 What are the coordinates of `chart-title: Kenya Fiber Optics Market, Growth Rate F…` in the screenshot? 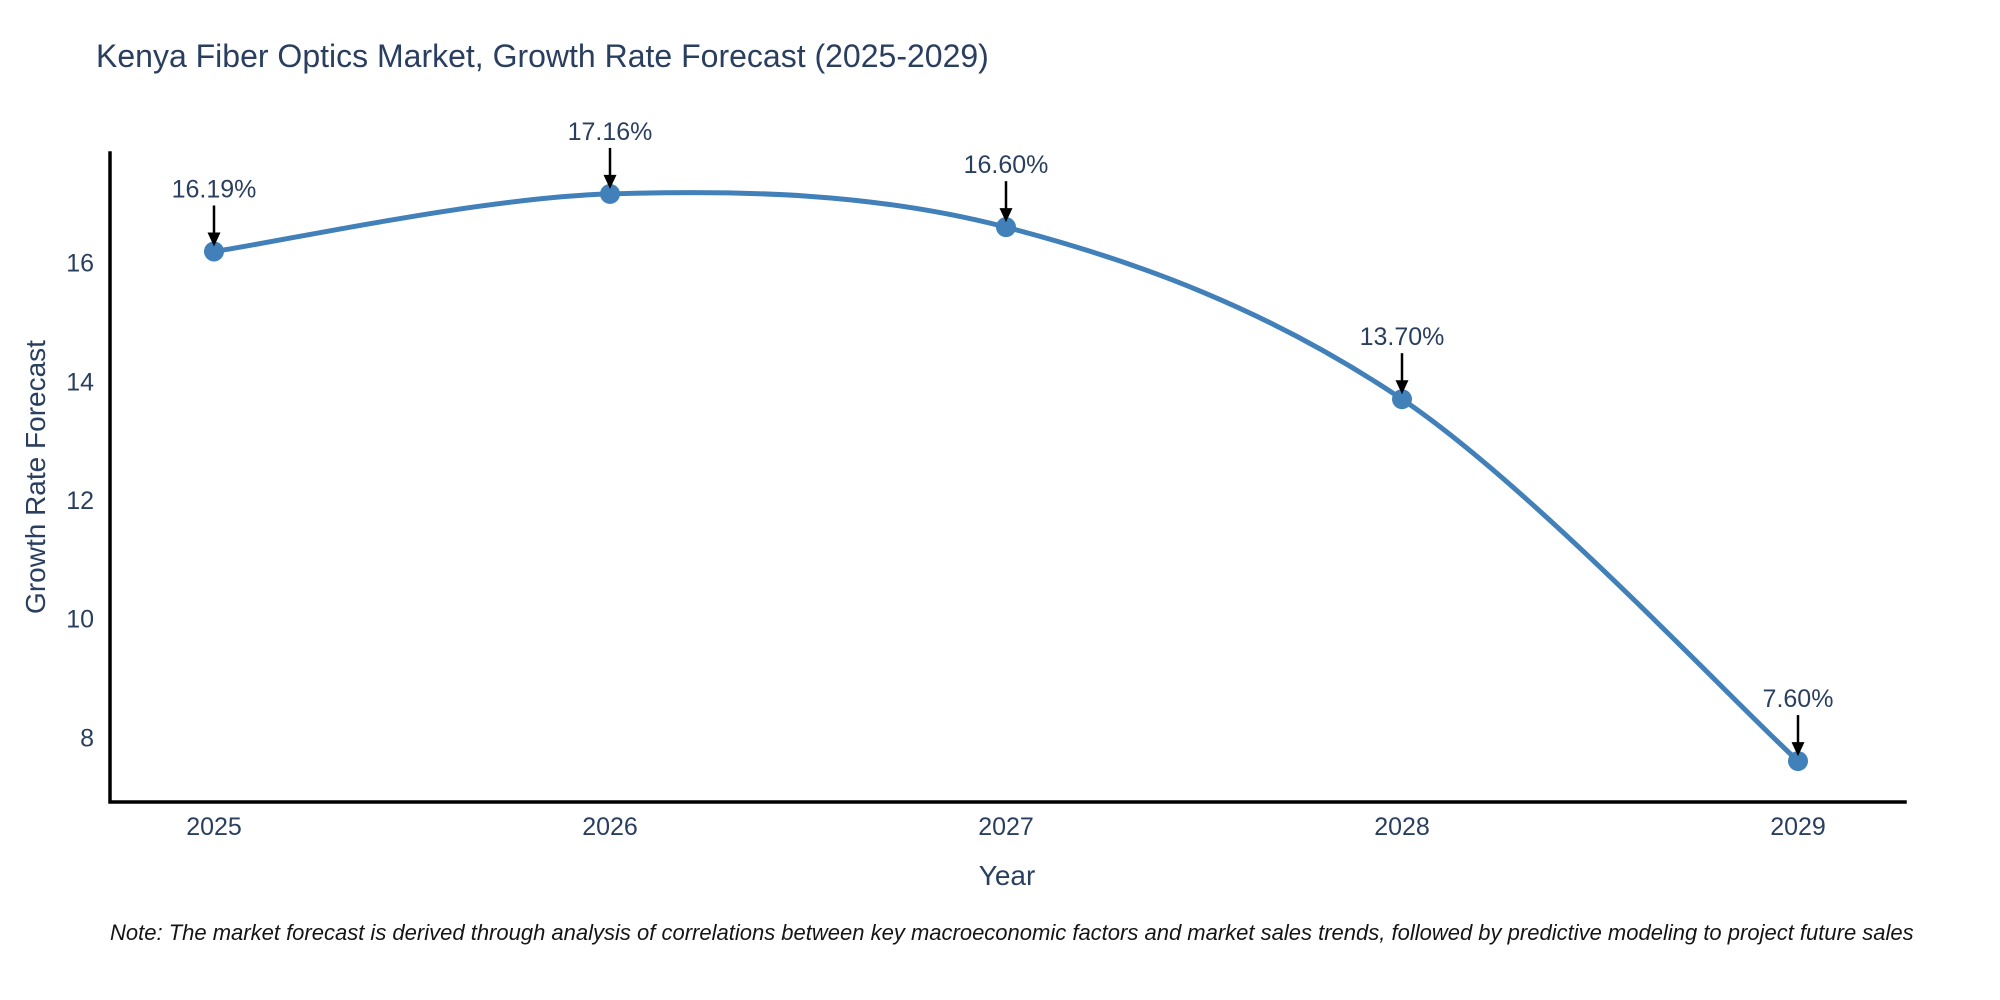 It's located at (542, 56).